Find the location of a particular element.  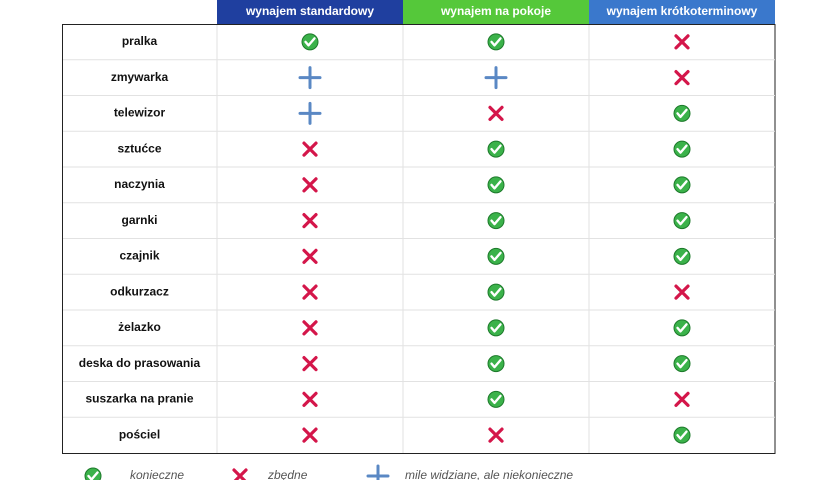

row-label: naczynia is located at coordinates (139, 184).